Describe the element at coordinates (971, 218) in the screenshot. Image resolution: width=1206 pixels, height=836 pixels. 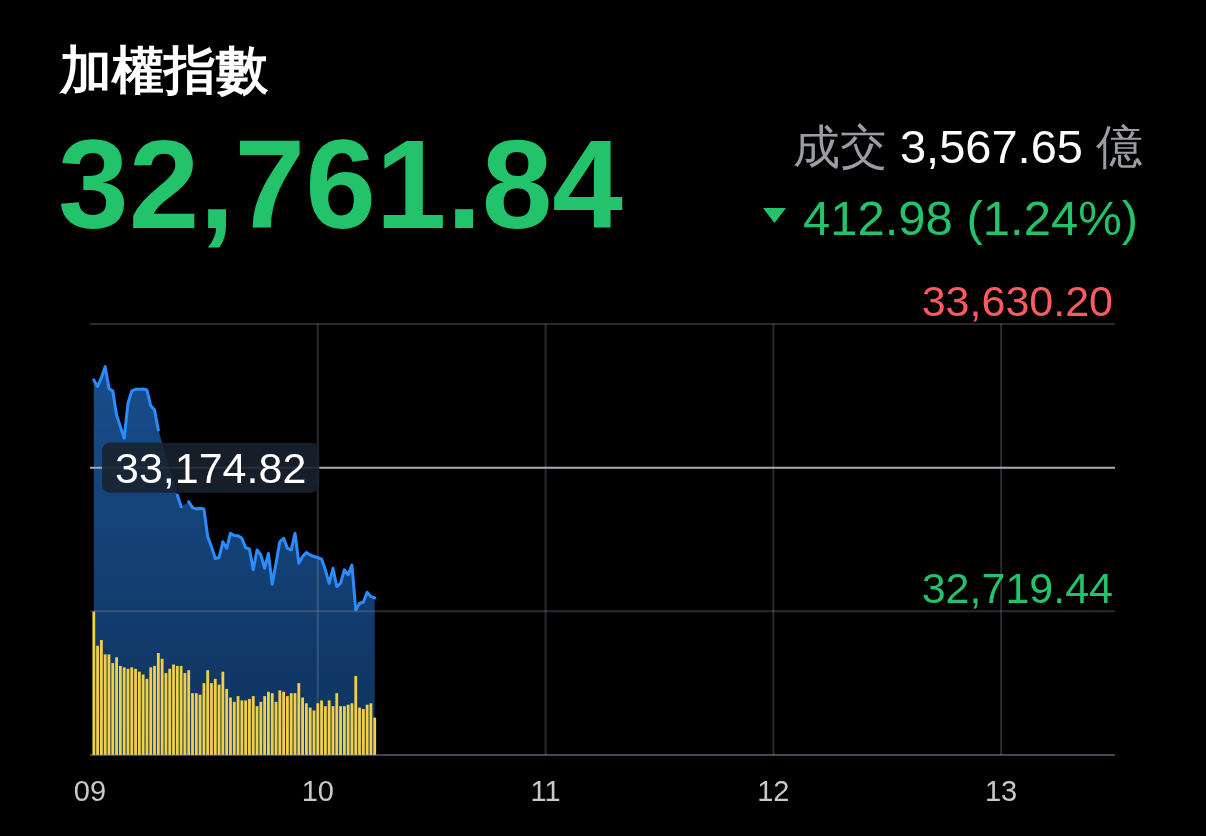
I see `text: 412.98 (1.24%)` at that location.